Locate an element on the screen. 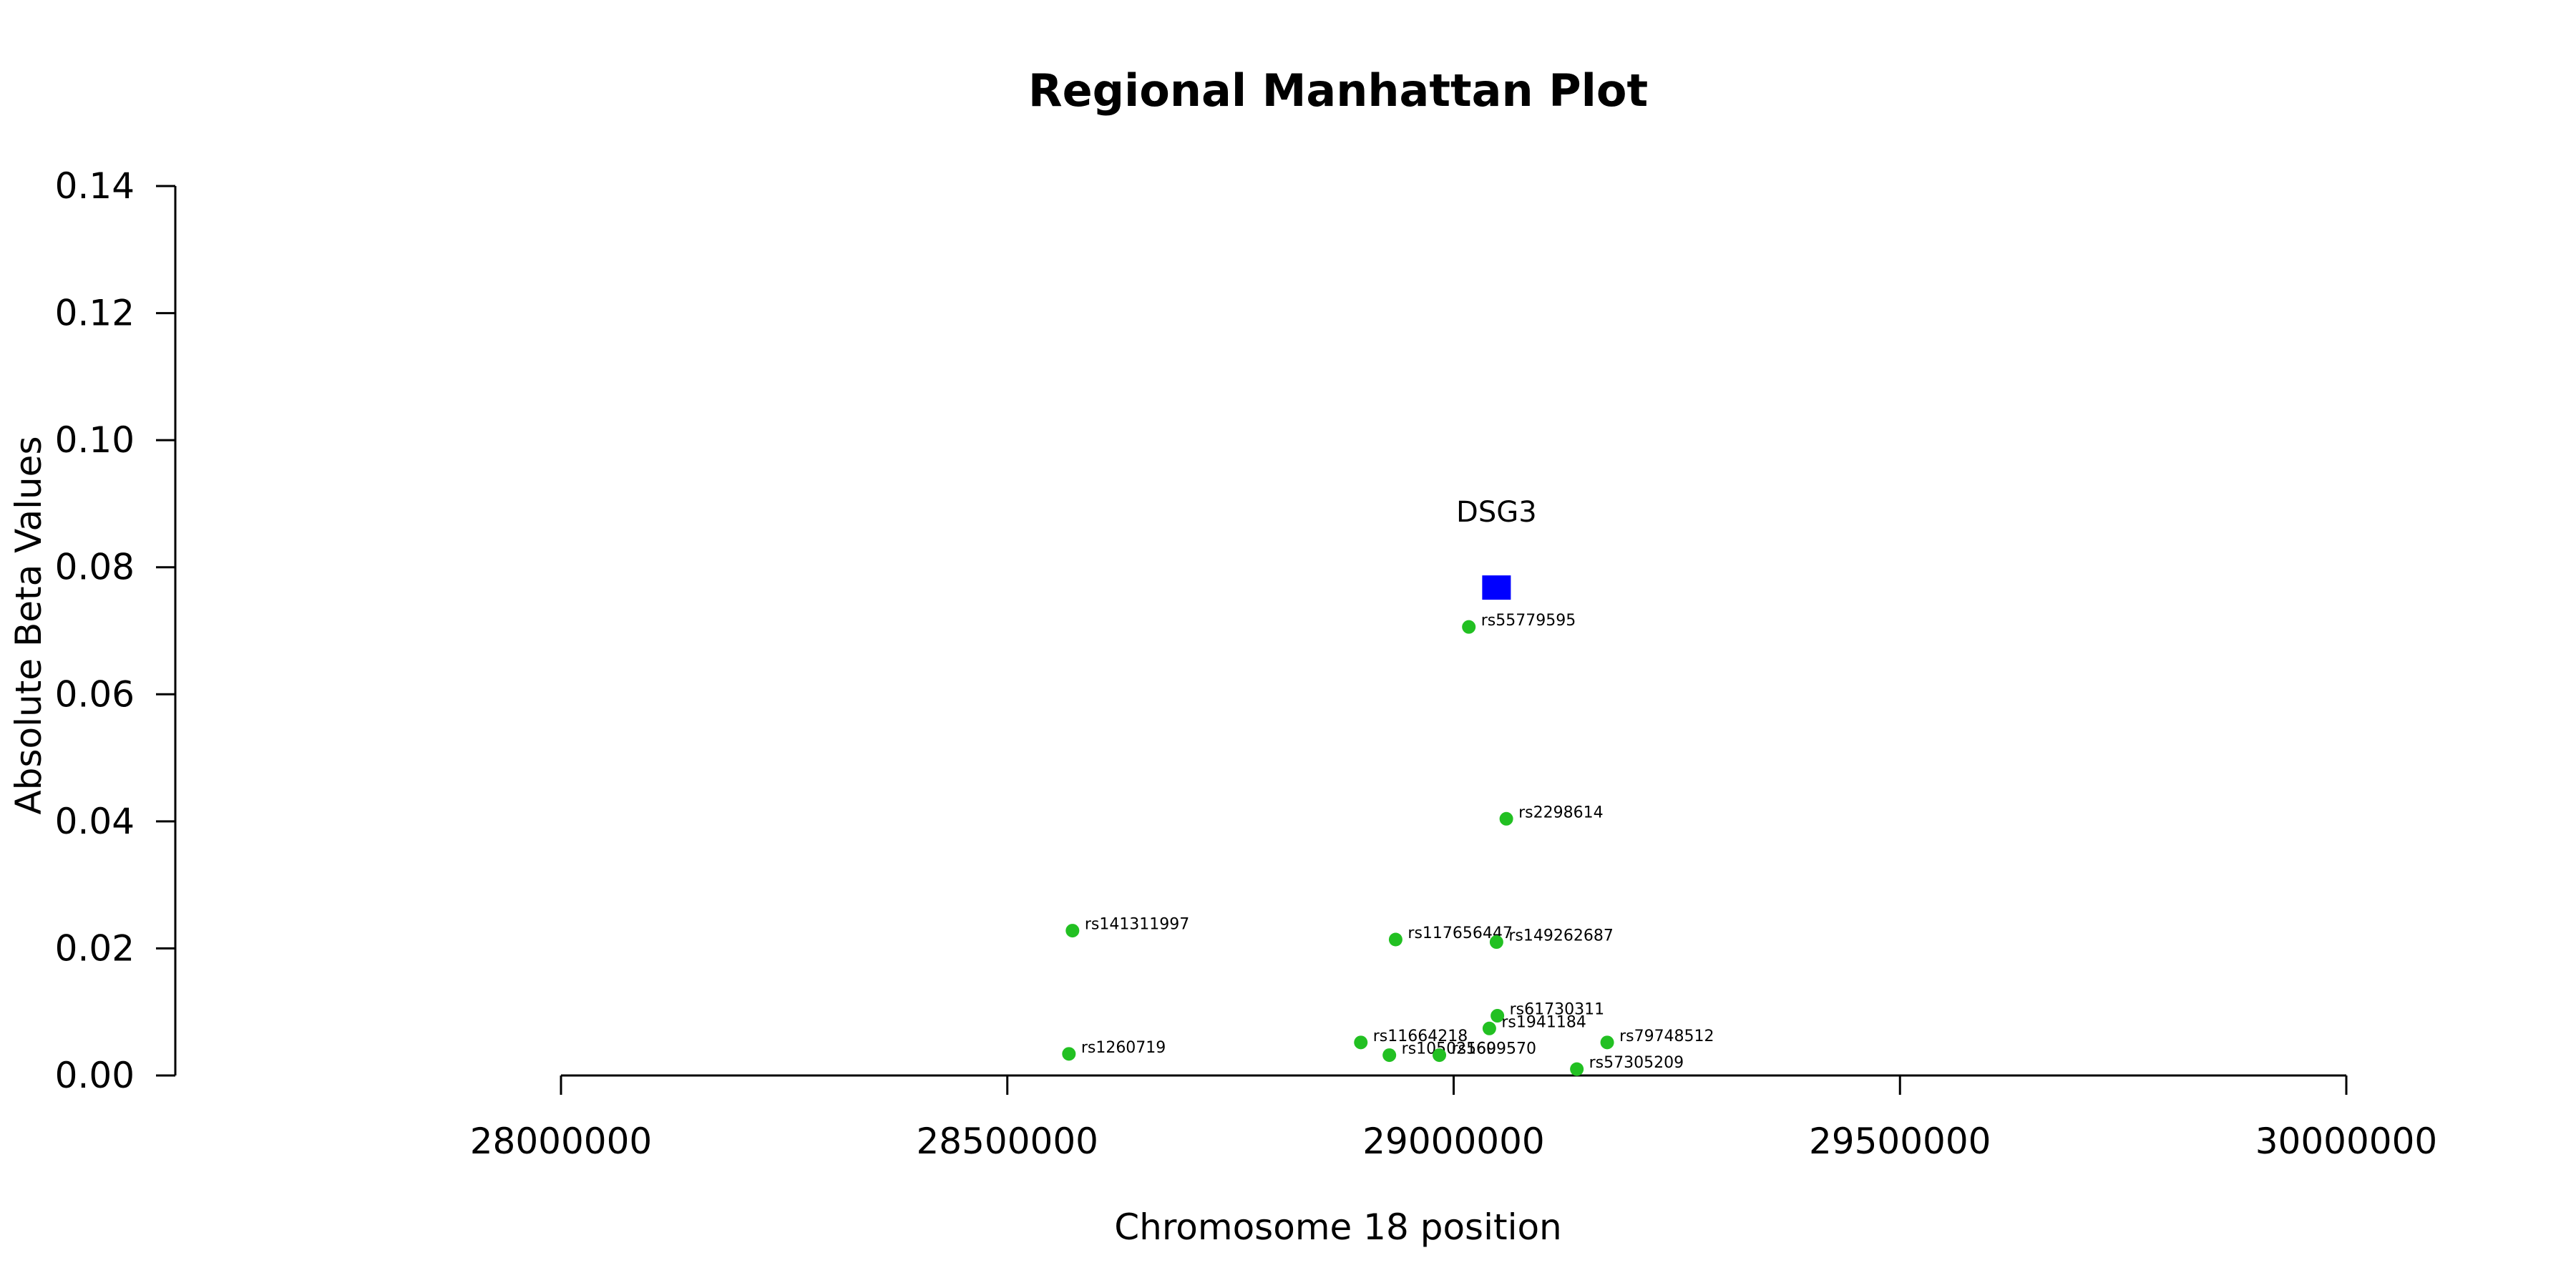  y-tick-label: 0.04 is located at coordinates (95, 822).